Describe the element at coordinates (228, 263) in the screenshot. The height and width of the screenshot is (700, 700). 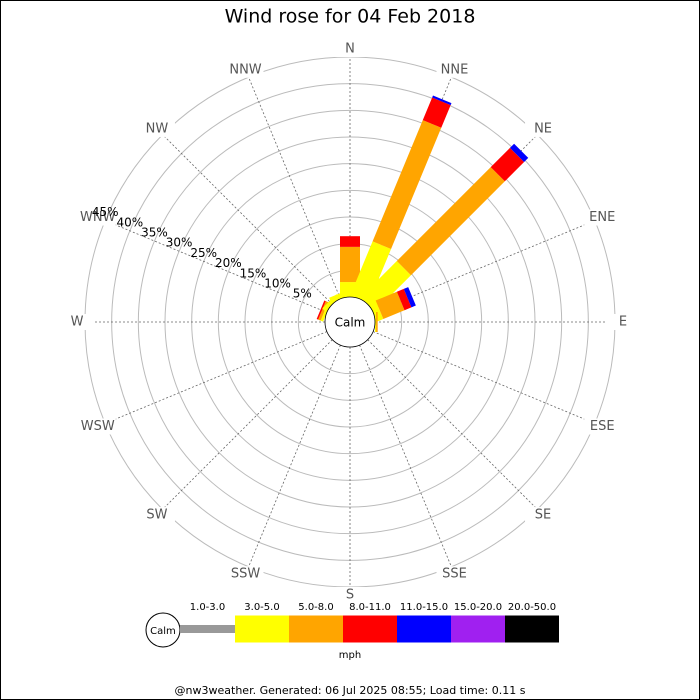
I see `r-tick-label: 20%` at that location.